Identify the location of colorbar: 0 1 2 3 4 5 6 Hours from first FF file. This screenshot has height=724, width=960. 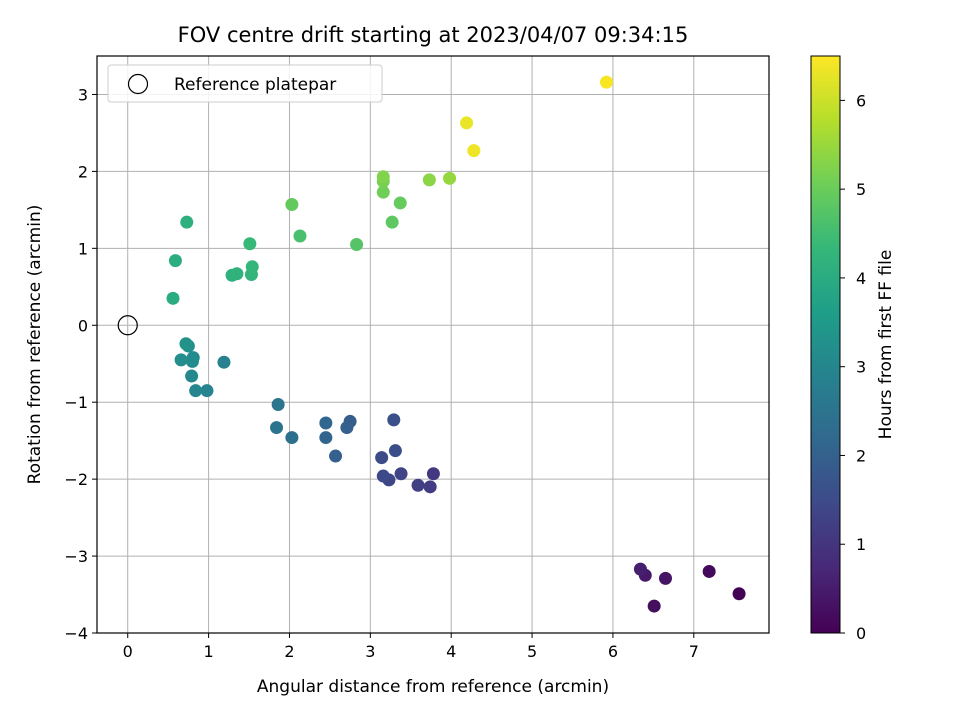
(853, 349).